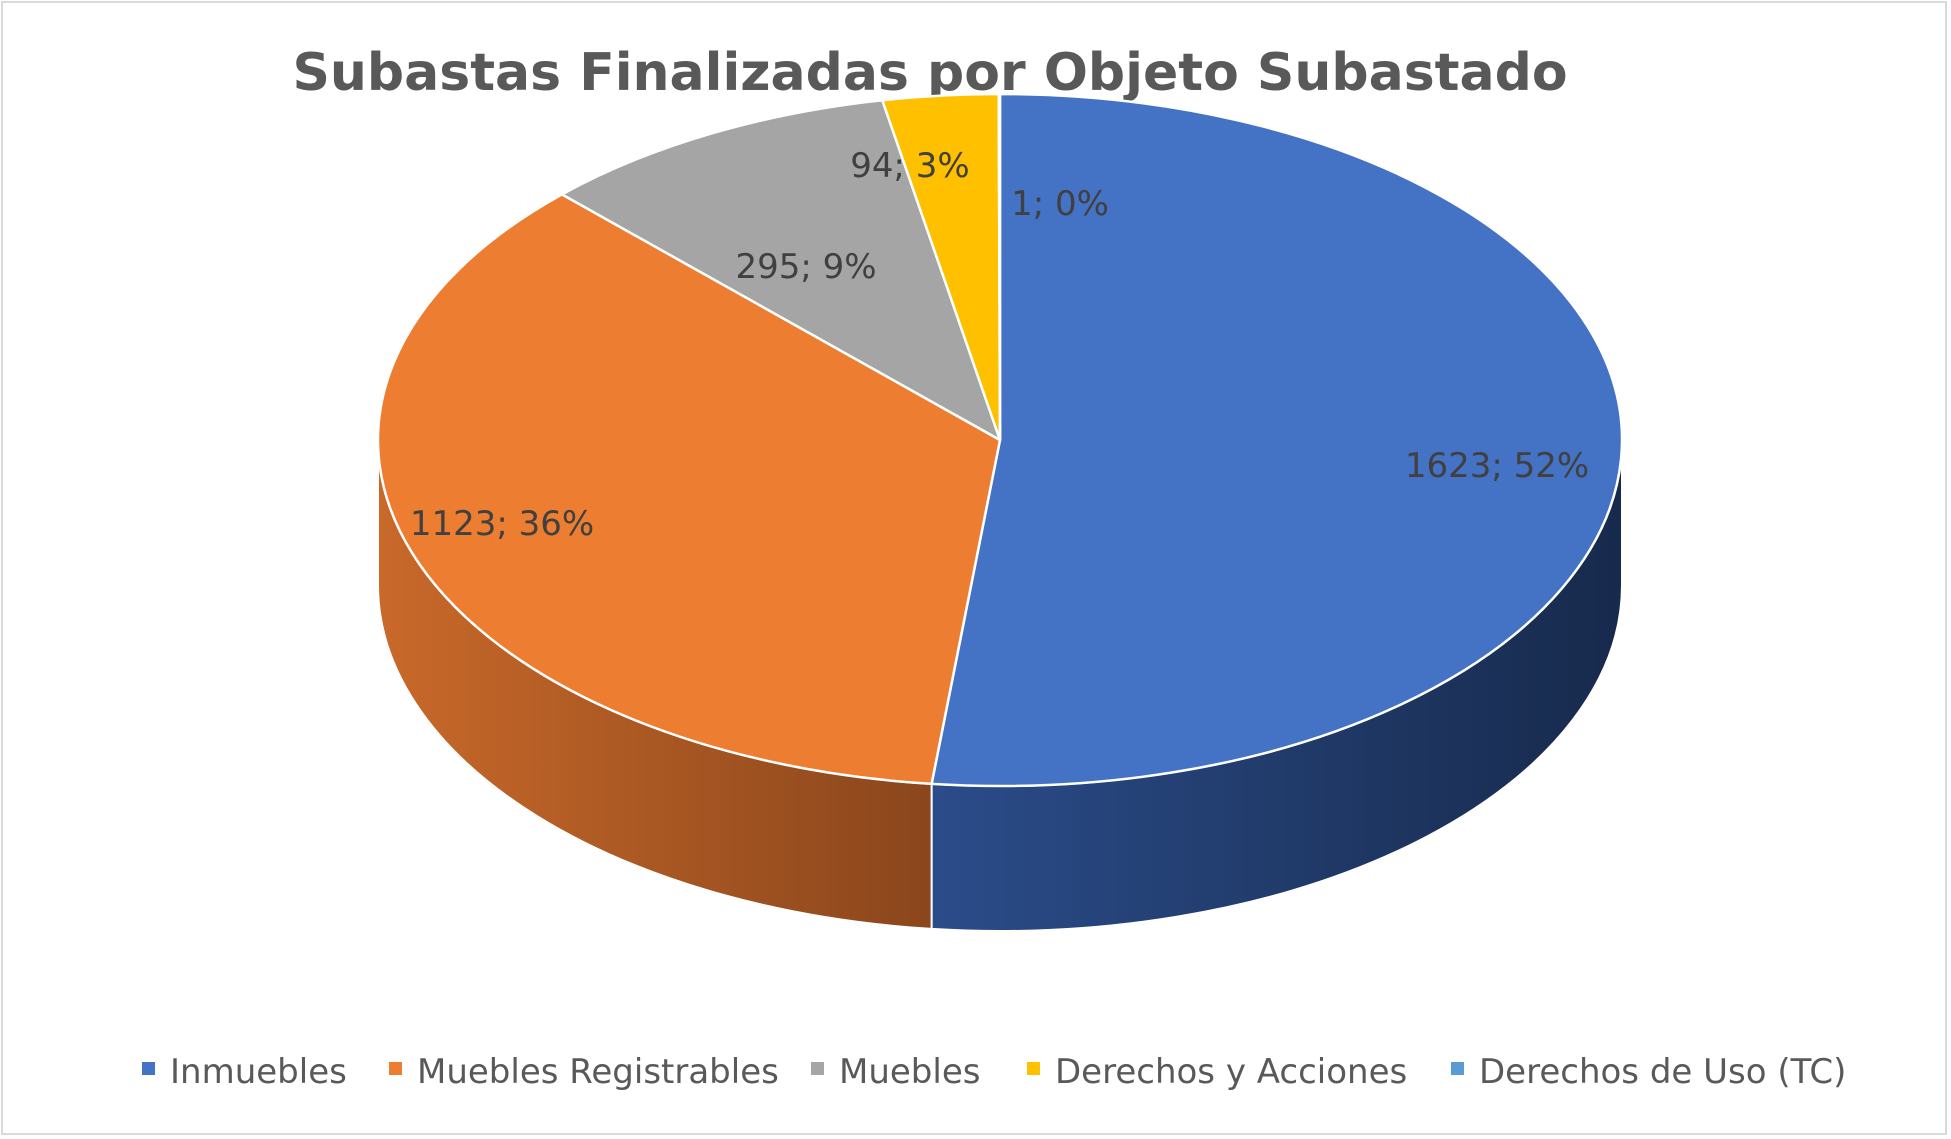  What do you see at coordinates (805, 267) in the screenshot?
I see `data-label-2: 295; 9%` at bounding box center [805, 267].